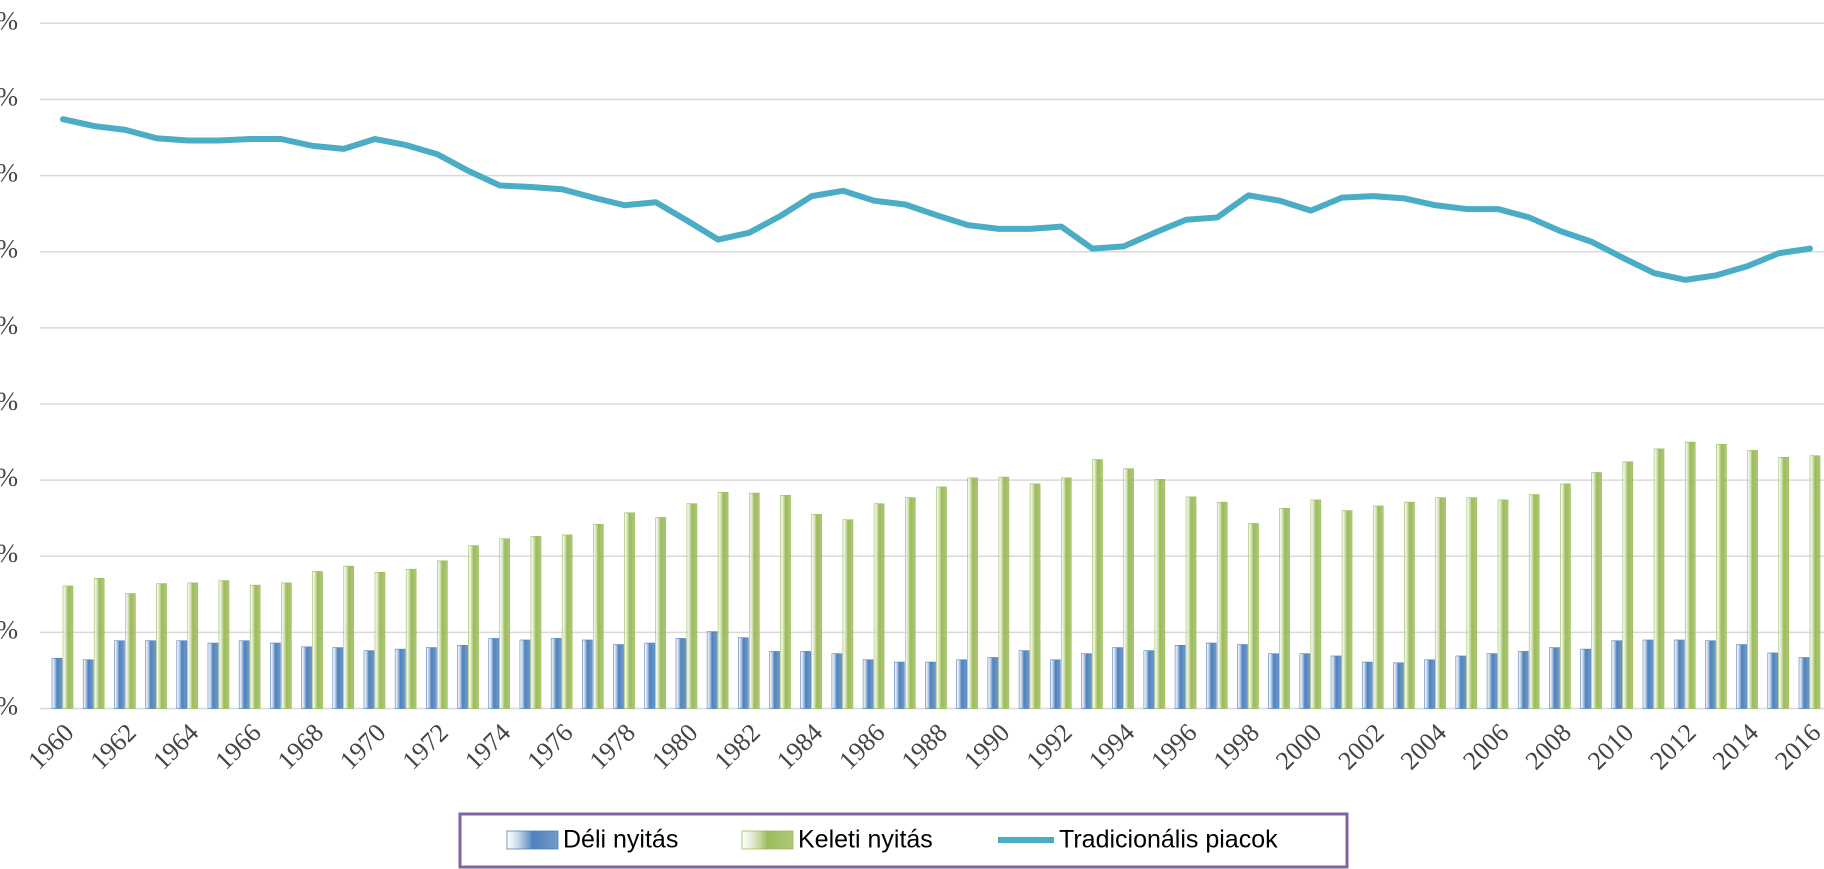 The height and width of the screenshot is (869, 1824). Describe the element at coordinates (50, 746) in the screenshot. I see `x-tick-label: 1960` at that location.